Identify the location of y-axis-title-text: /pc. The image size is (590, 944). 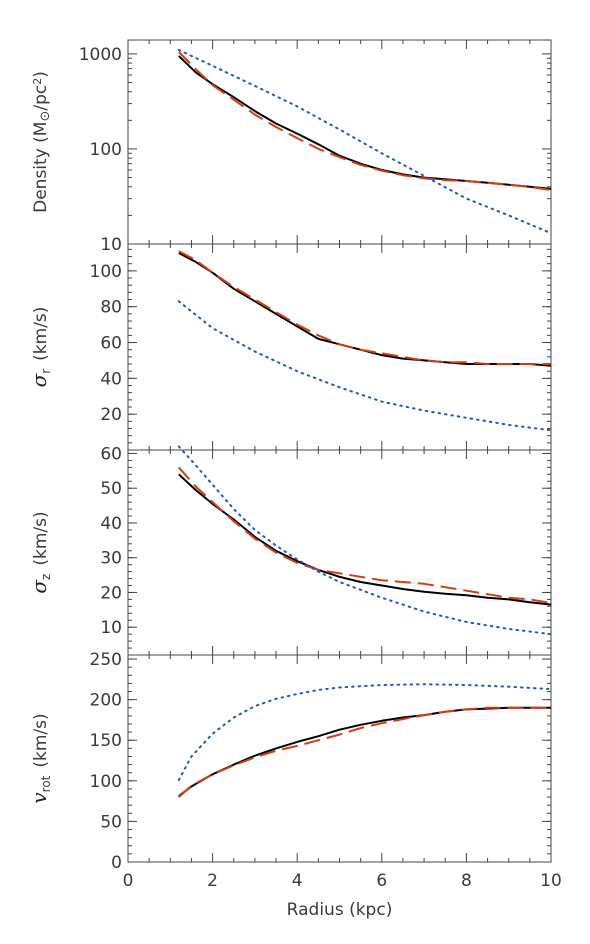
(41, 98).